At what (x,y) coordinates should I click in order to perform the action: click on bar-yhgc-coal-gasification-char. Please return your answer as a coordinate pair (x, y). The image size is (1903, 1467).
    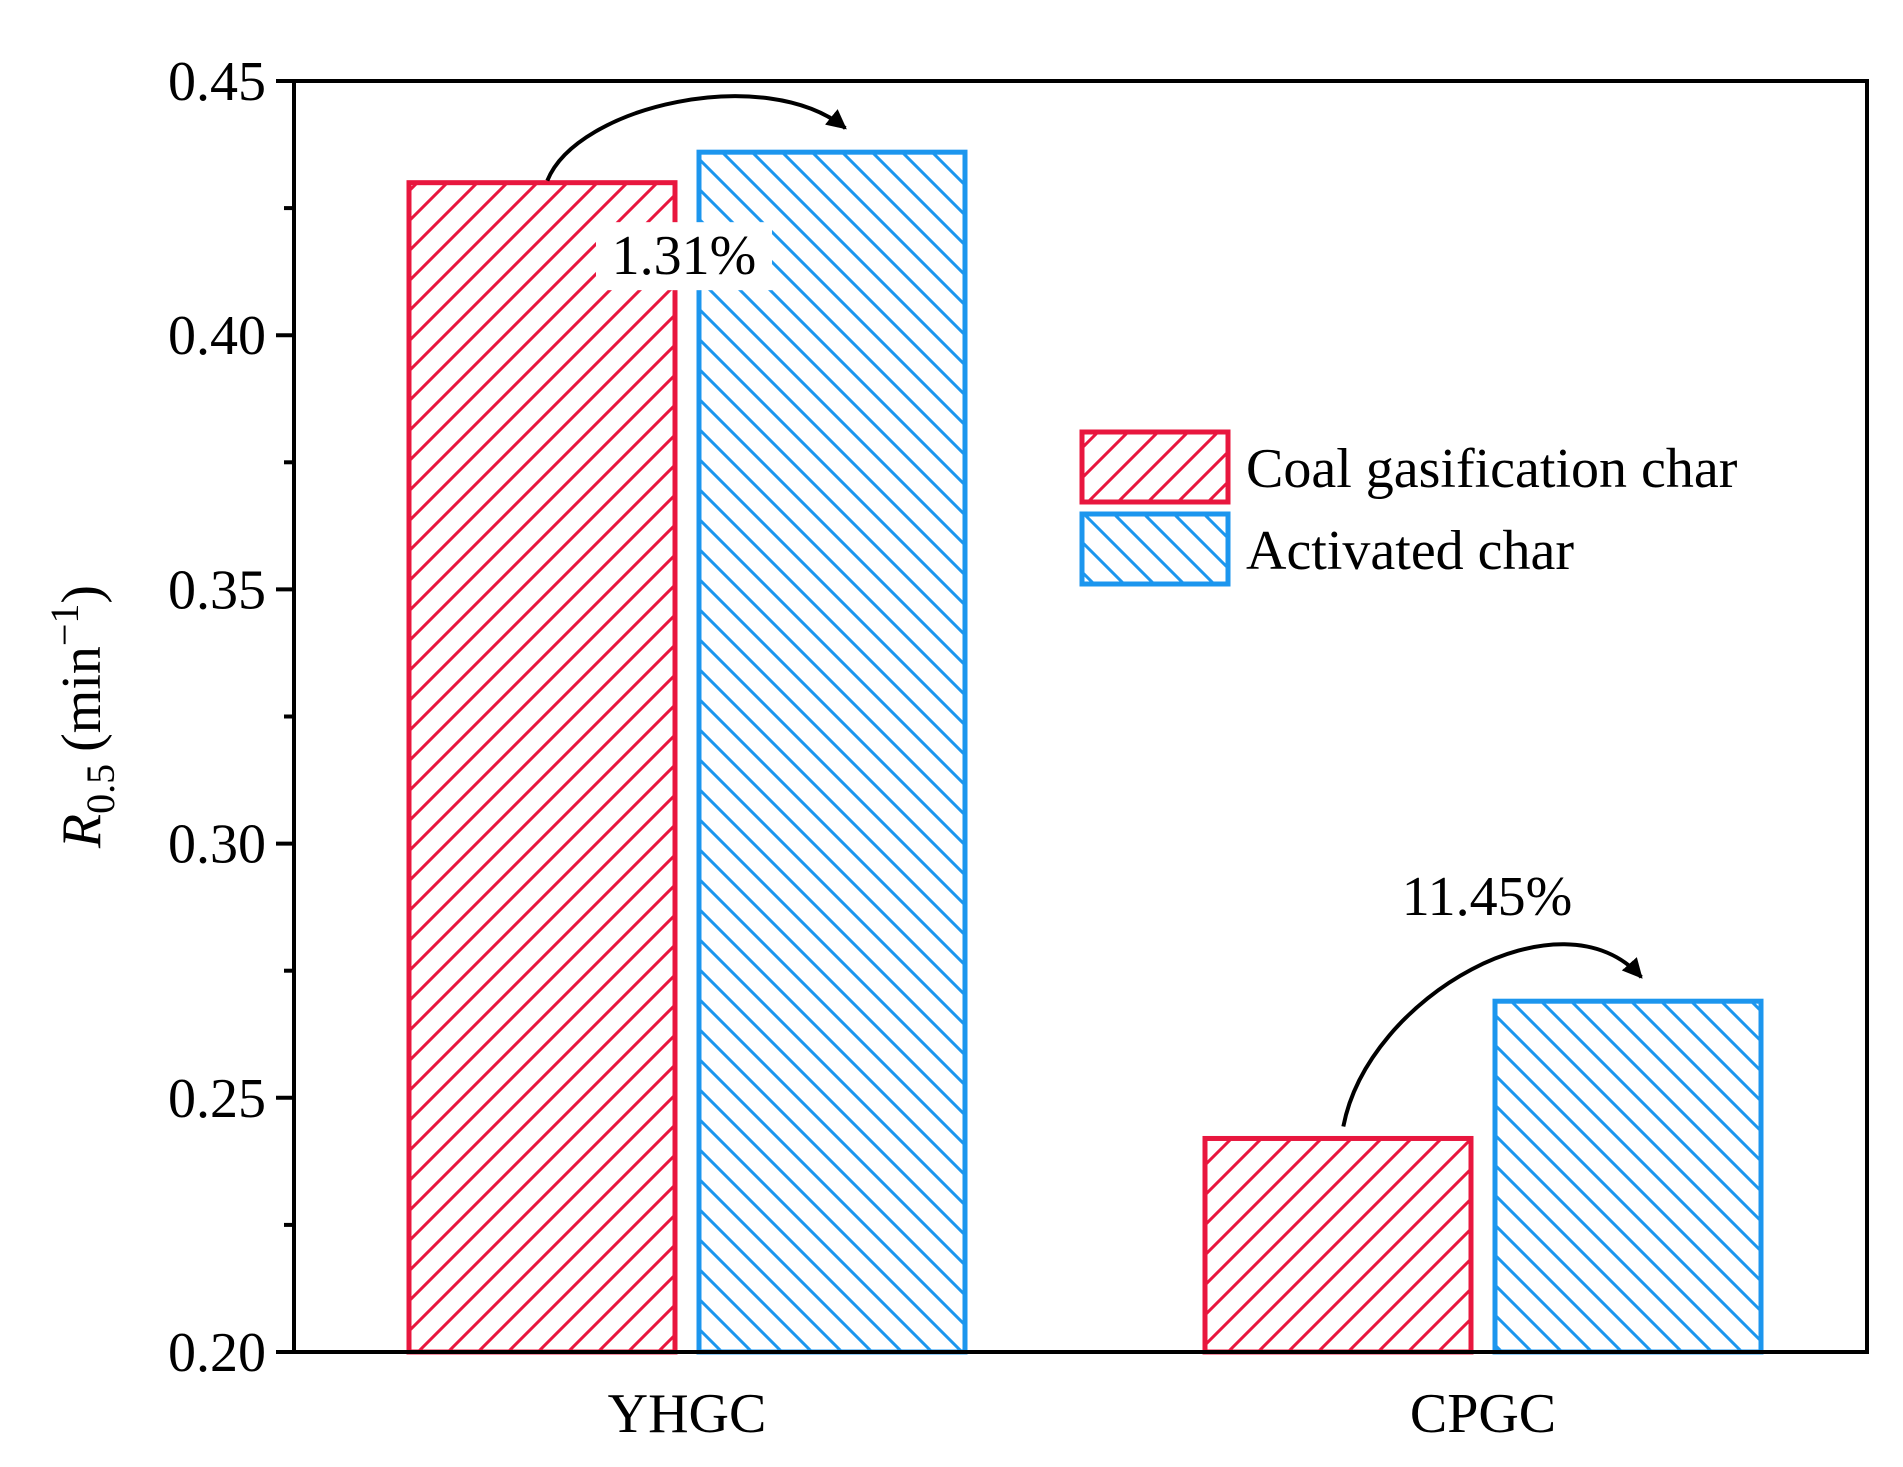
    Looking at the image, I should click on (542, 767).